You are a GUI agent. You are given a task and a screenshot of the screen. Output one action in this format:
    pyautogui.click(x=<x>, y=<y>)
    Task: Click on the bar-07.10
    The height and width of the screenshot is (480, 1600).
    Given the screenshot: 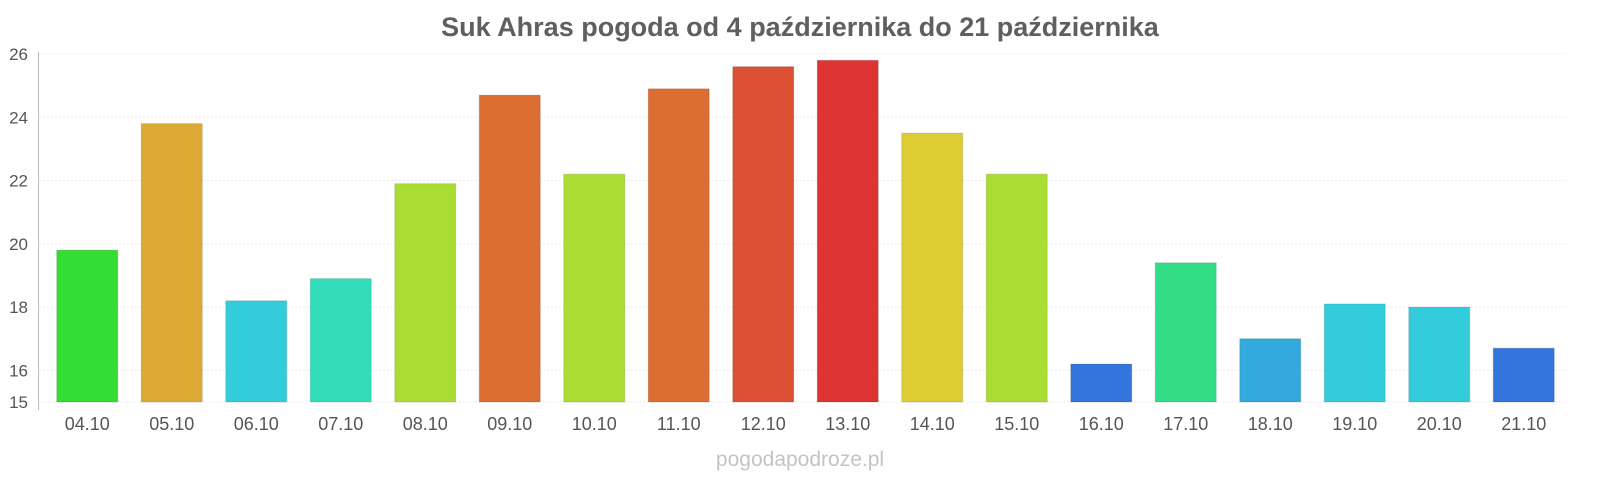 What is the action you would take?
    pyautogui.click(x=340, y=340)
    